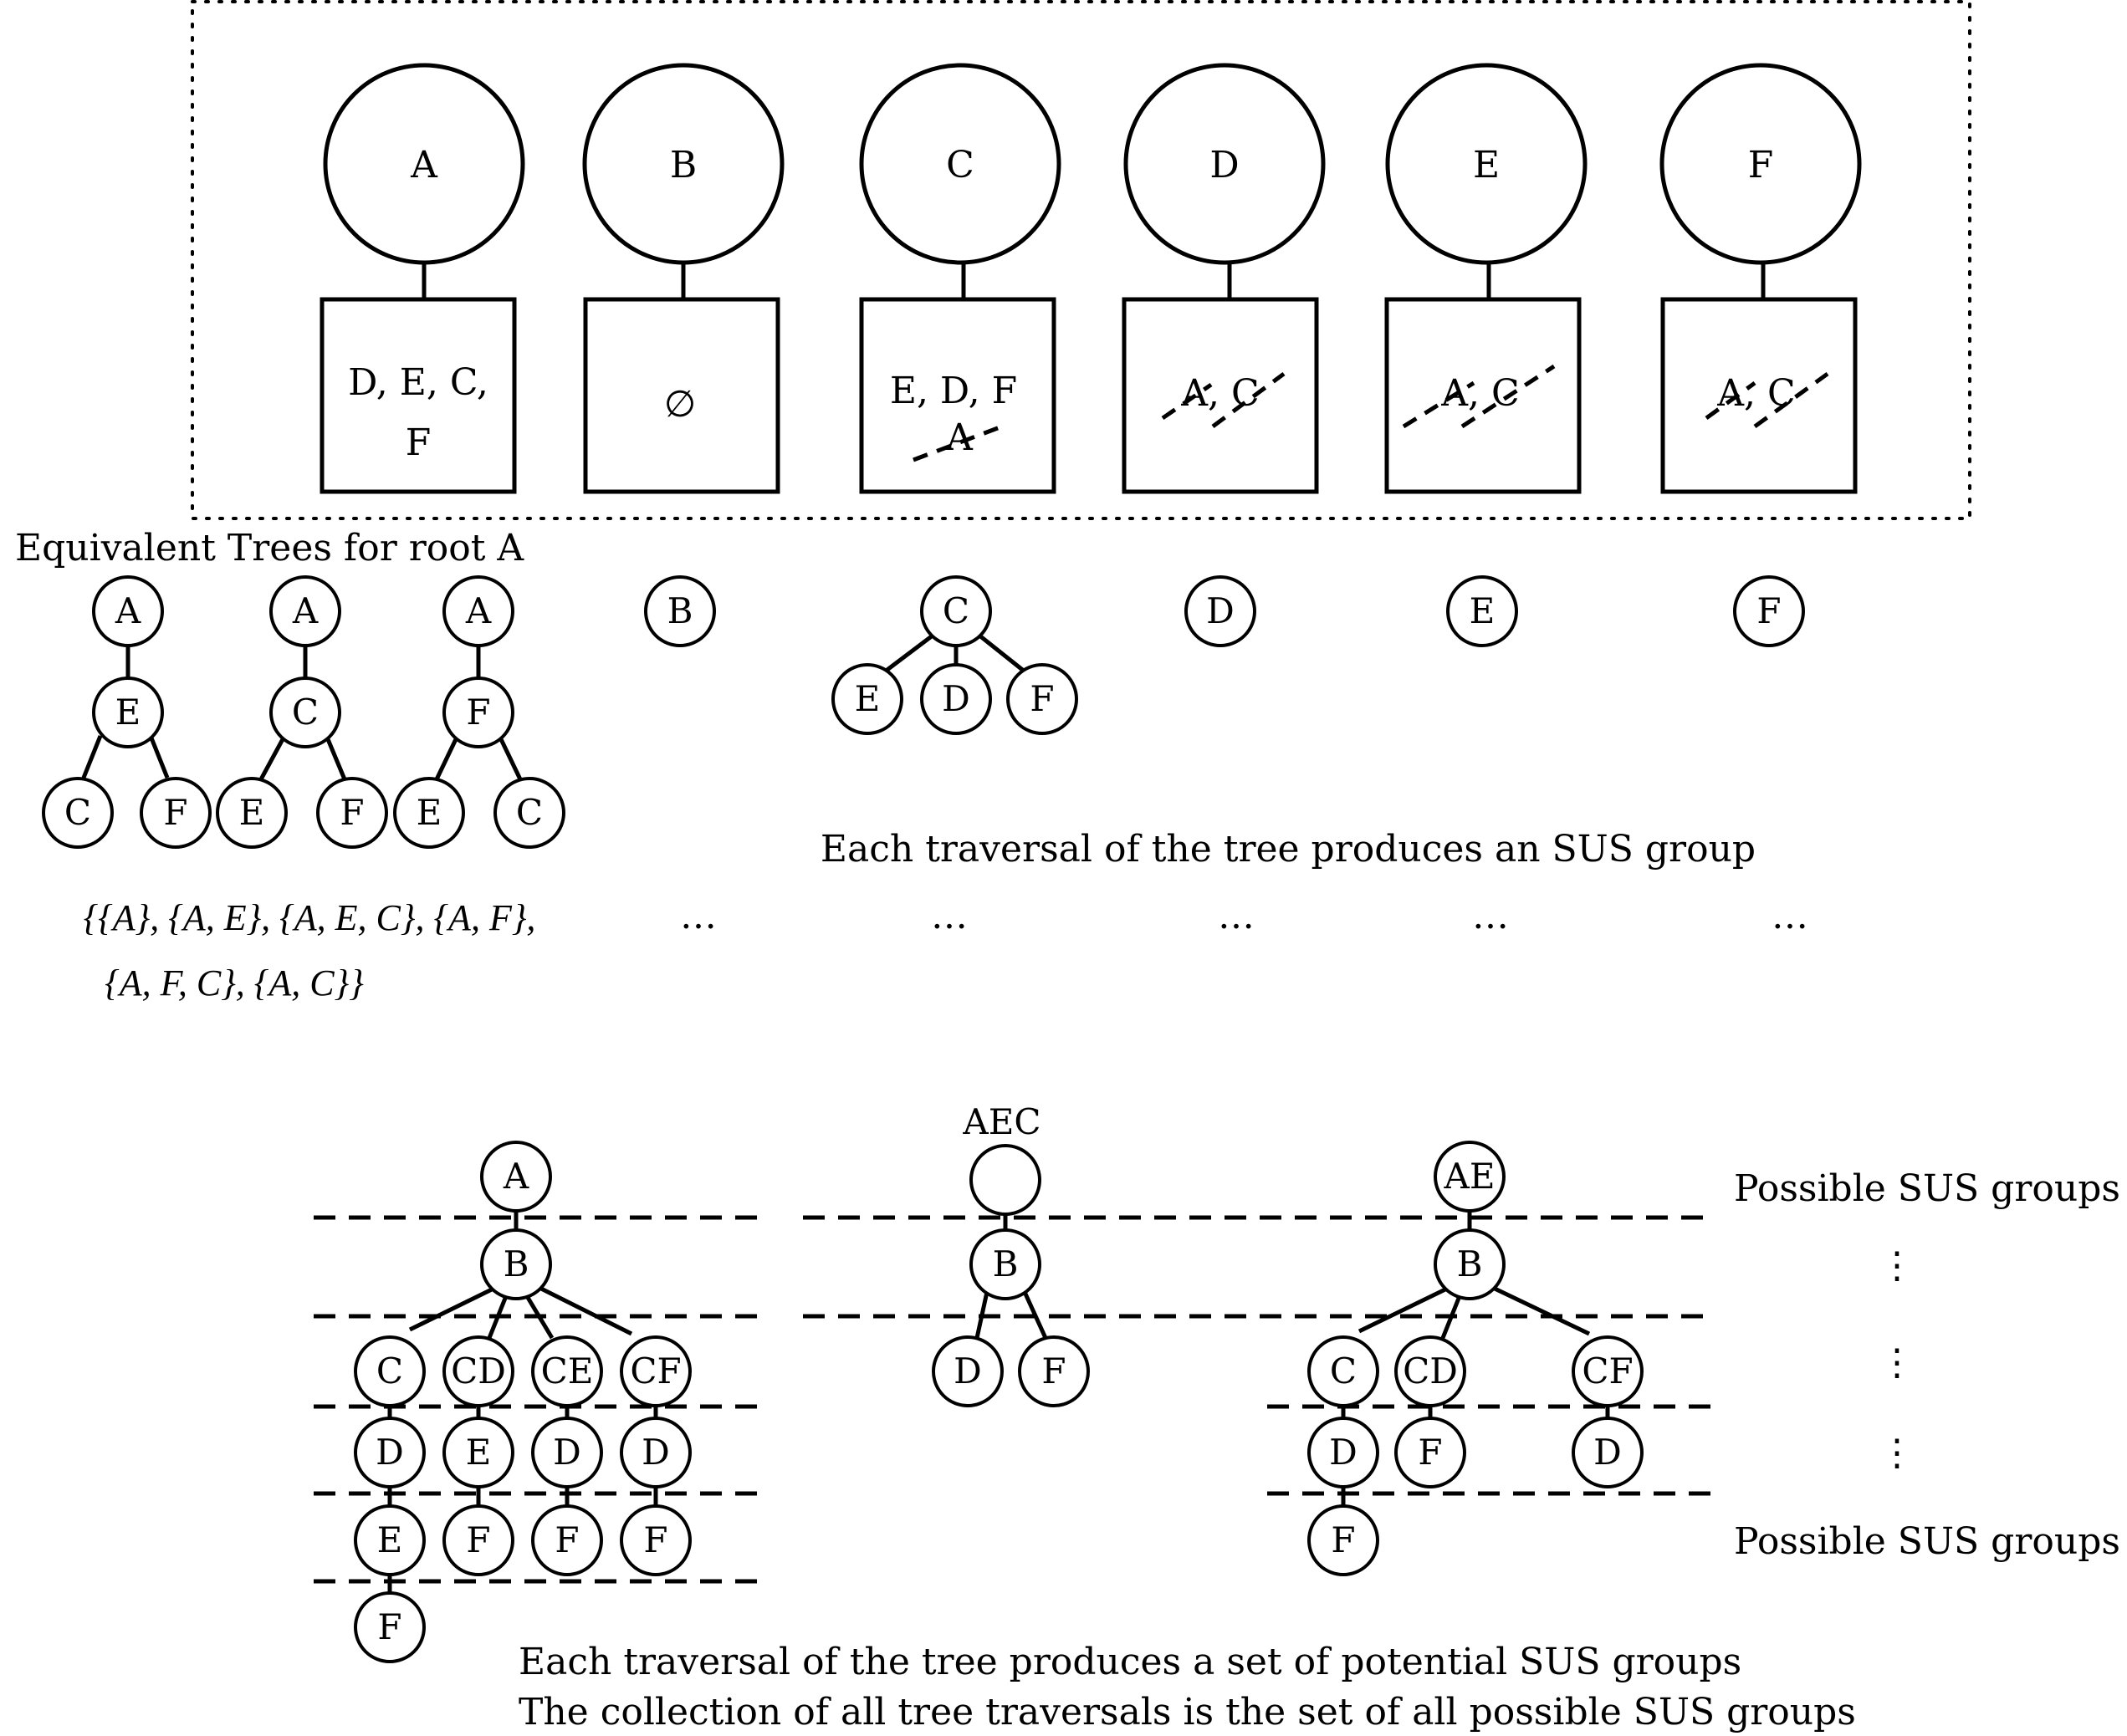  What do you see at coordinates (567, 1371) in the screenshot?
I see `tree-node-label: CE` at bounding box center [567, 1371].